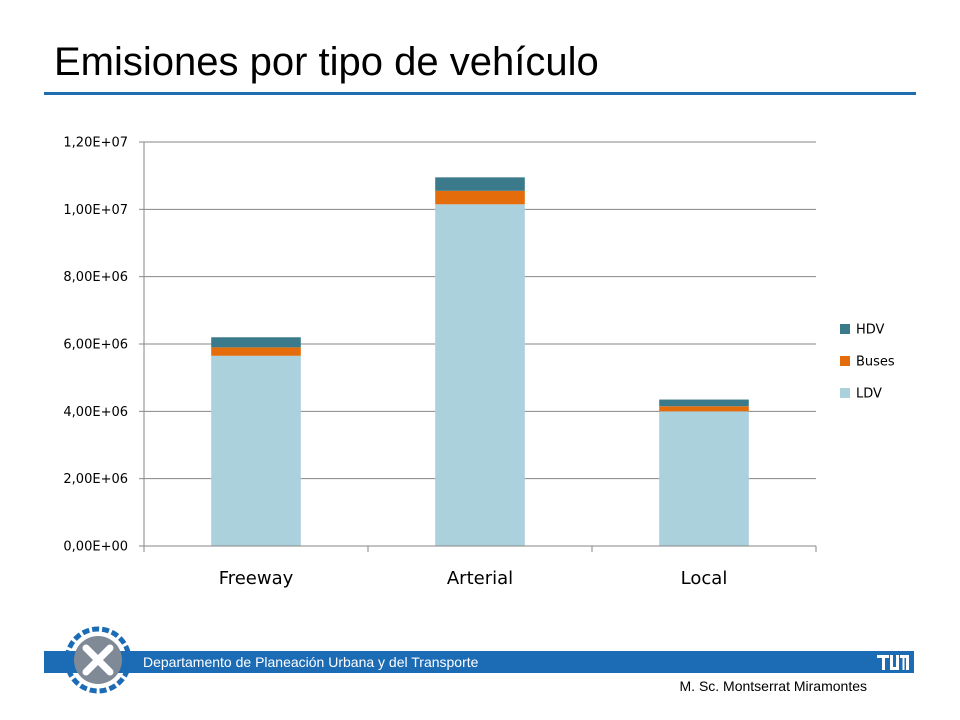  What do you see at coordinates (480, 375) in the screenshot?
I see `bar-ldv-arterial` at bounding box center [480, 375].